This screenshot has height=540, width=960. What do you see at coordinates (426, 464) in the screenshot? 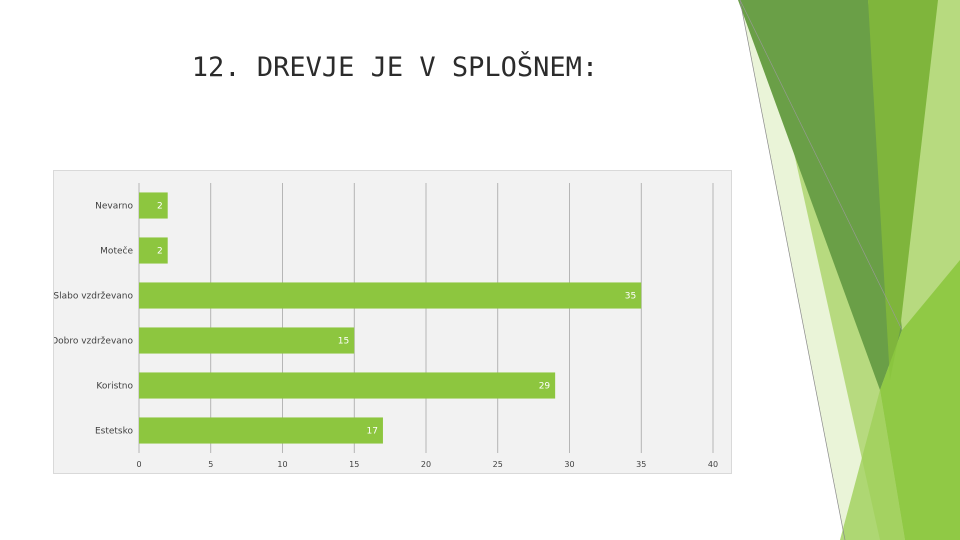
I see `tick-label: 20` at bounding box center [426, 464].